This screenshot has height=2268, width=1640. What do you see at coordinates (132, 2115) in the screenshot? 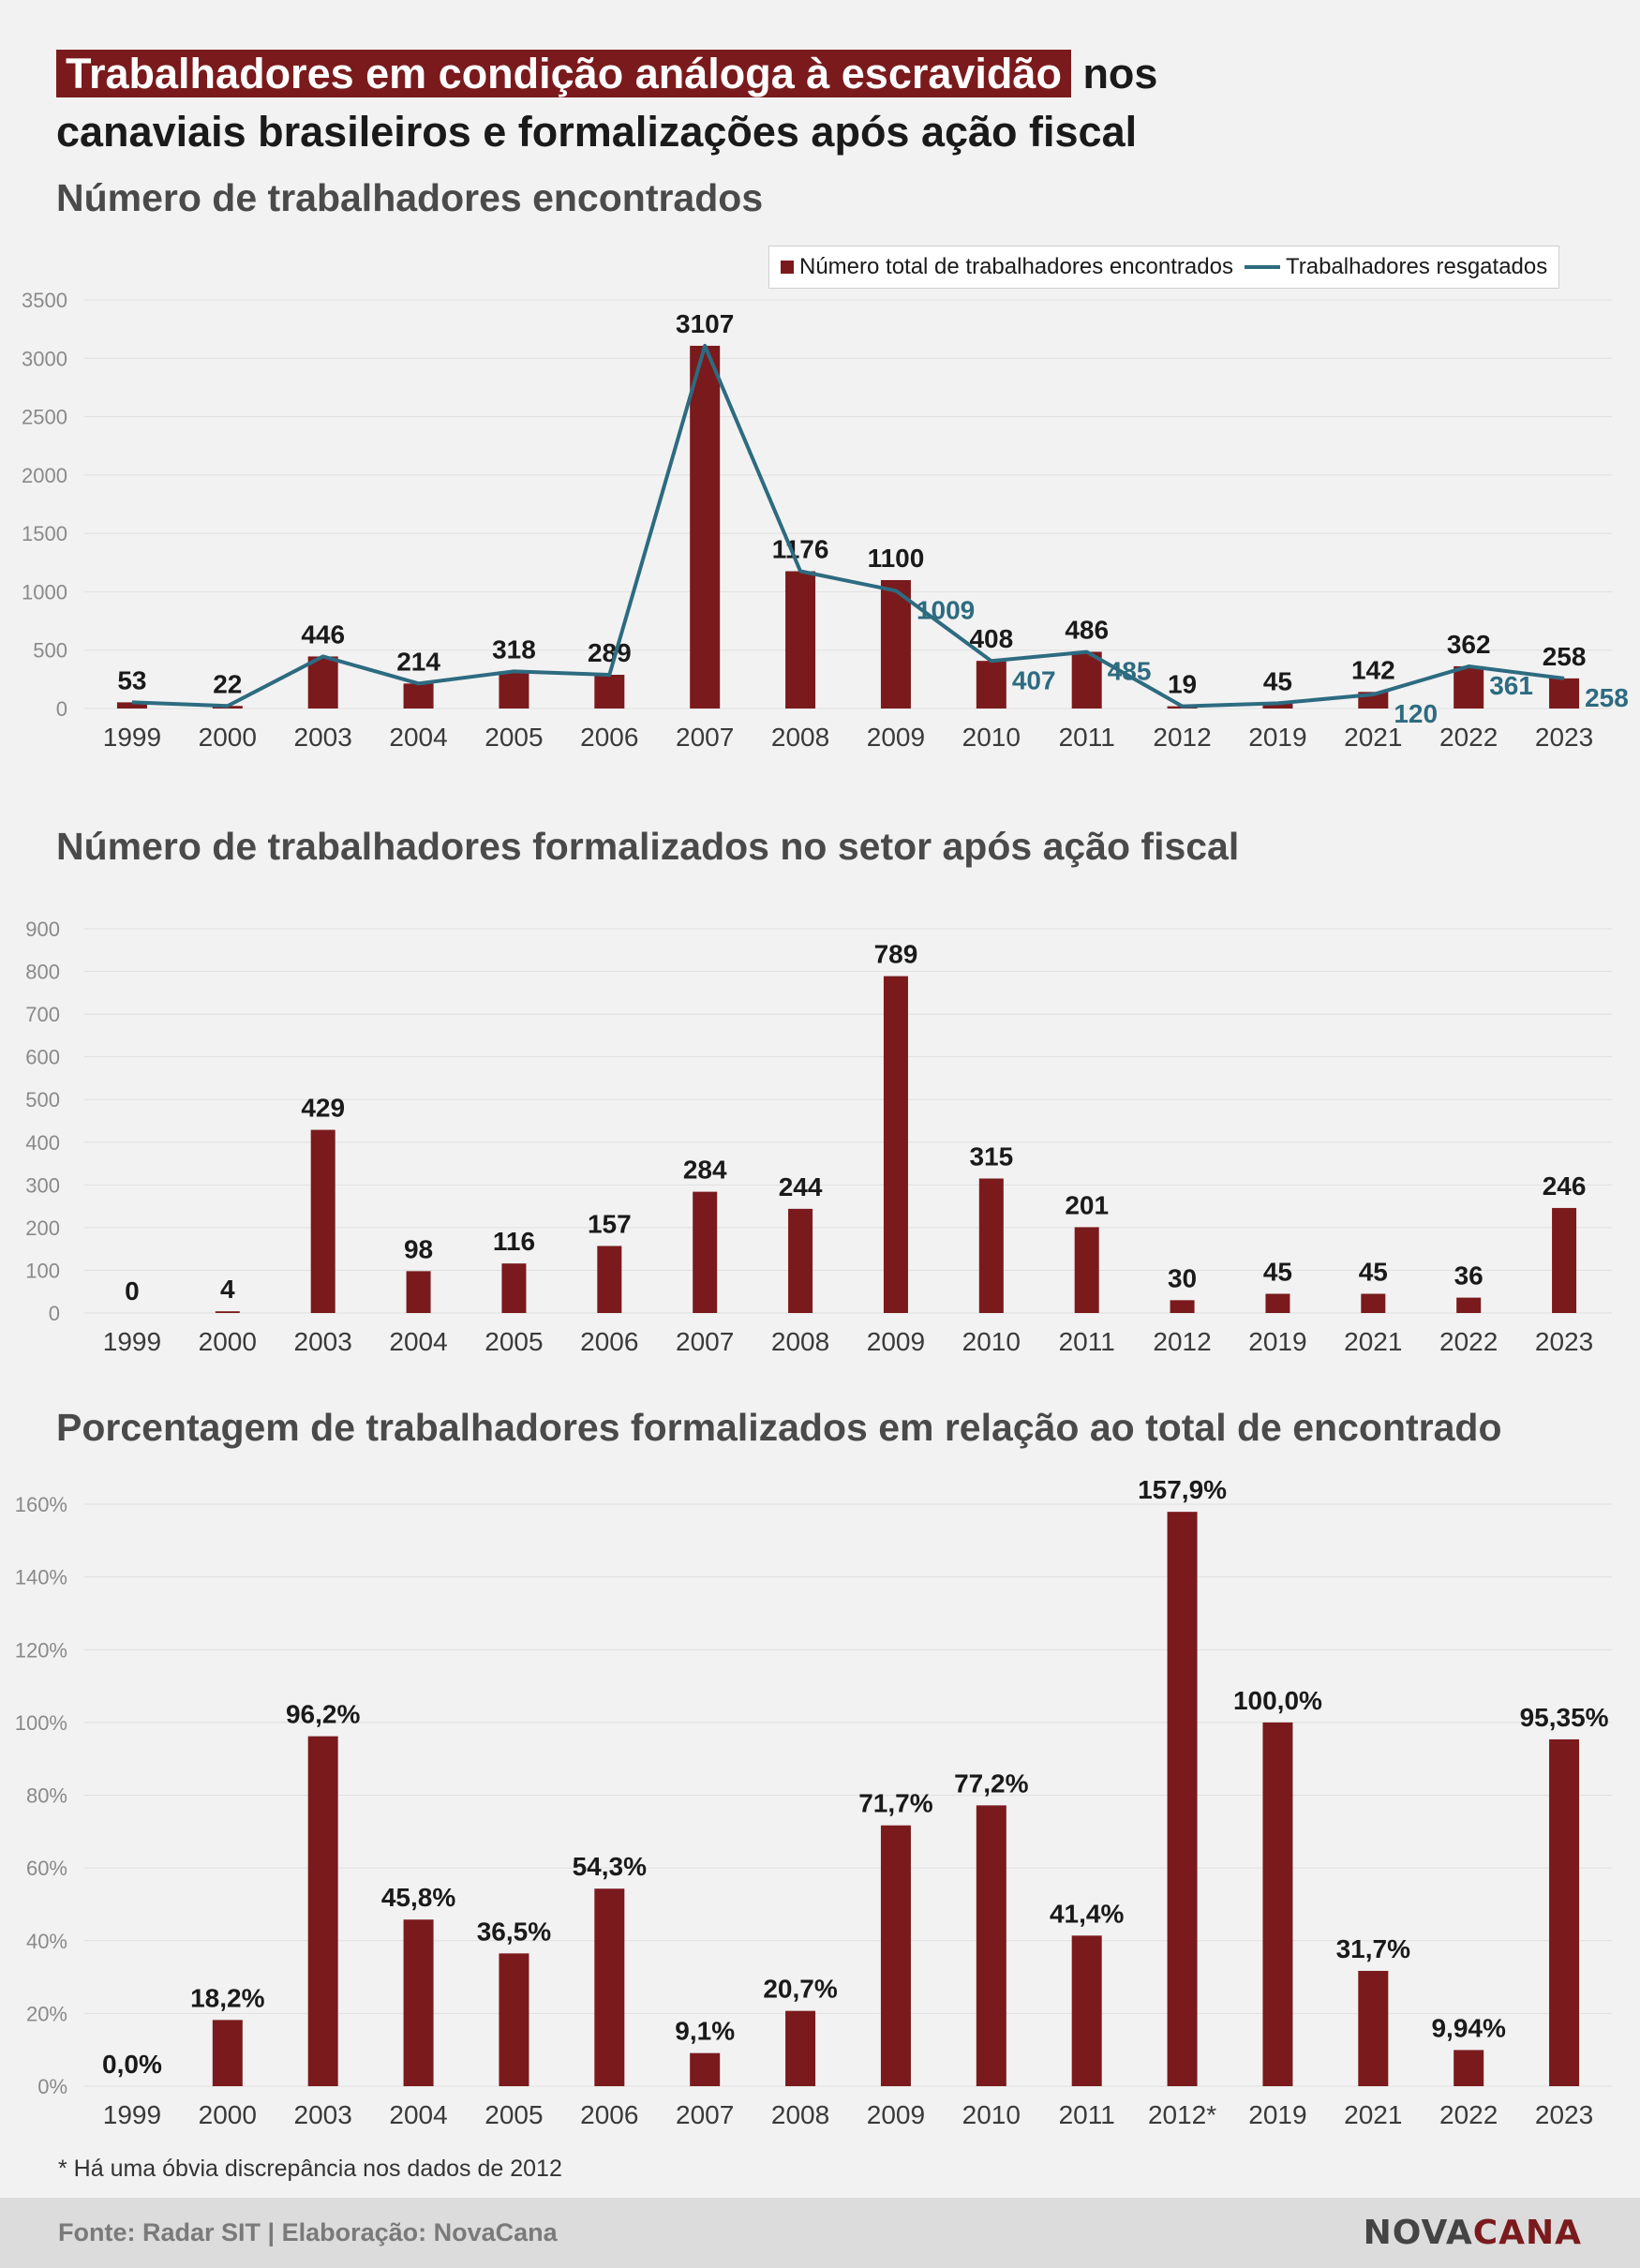
I see `chart3-x-label: 1999` at bounding box center [132, 2115].